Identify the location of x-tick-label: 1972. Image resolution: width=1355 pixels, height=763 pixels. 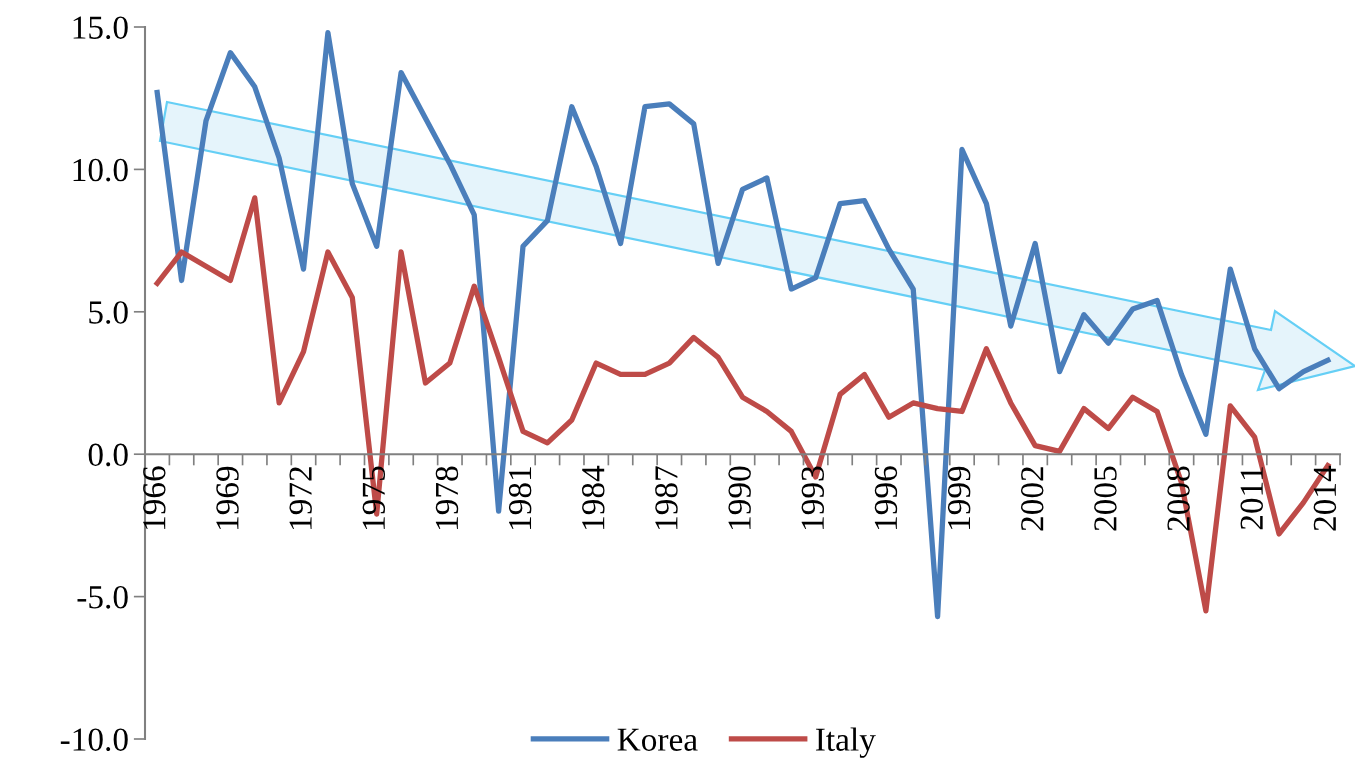
(300, 498).